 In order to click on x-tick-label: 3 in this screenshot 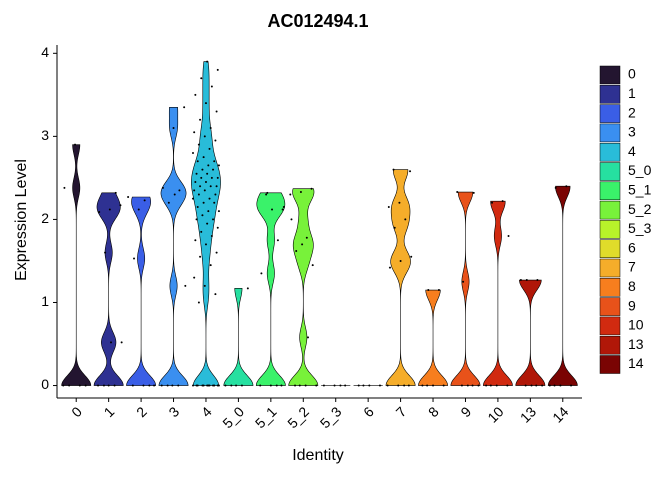, I will do `click(173, 411)`.